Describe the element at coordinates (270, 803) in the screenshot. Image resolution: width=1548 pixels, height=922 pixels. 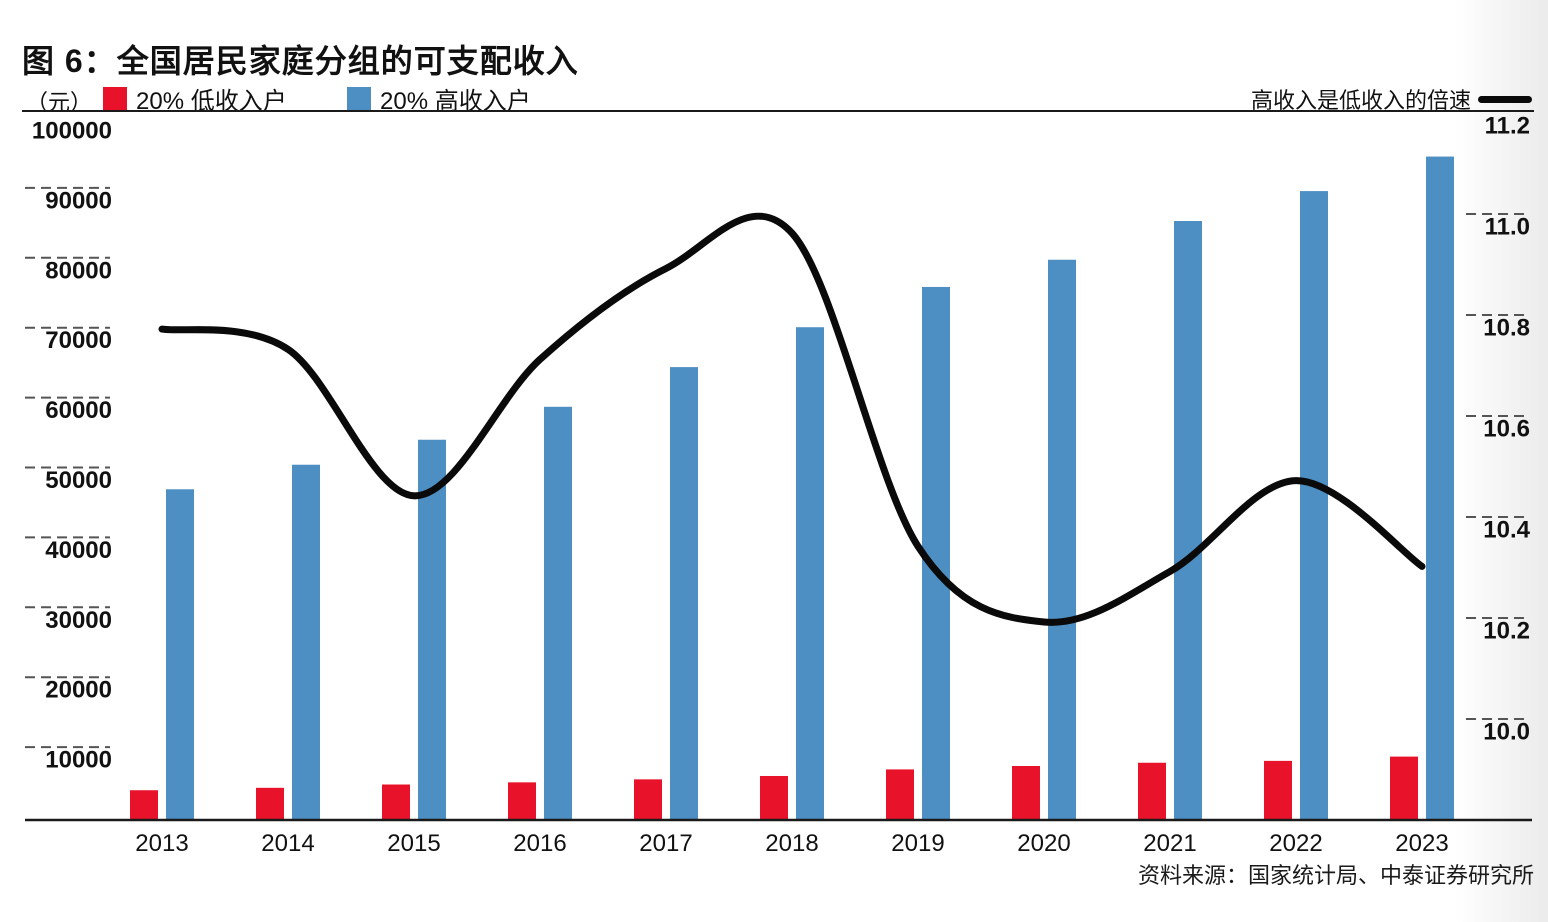
I see `bar-low-2014` at that location.